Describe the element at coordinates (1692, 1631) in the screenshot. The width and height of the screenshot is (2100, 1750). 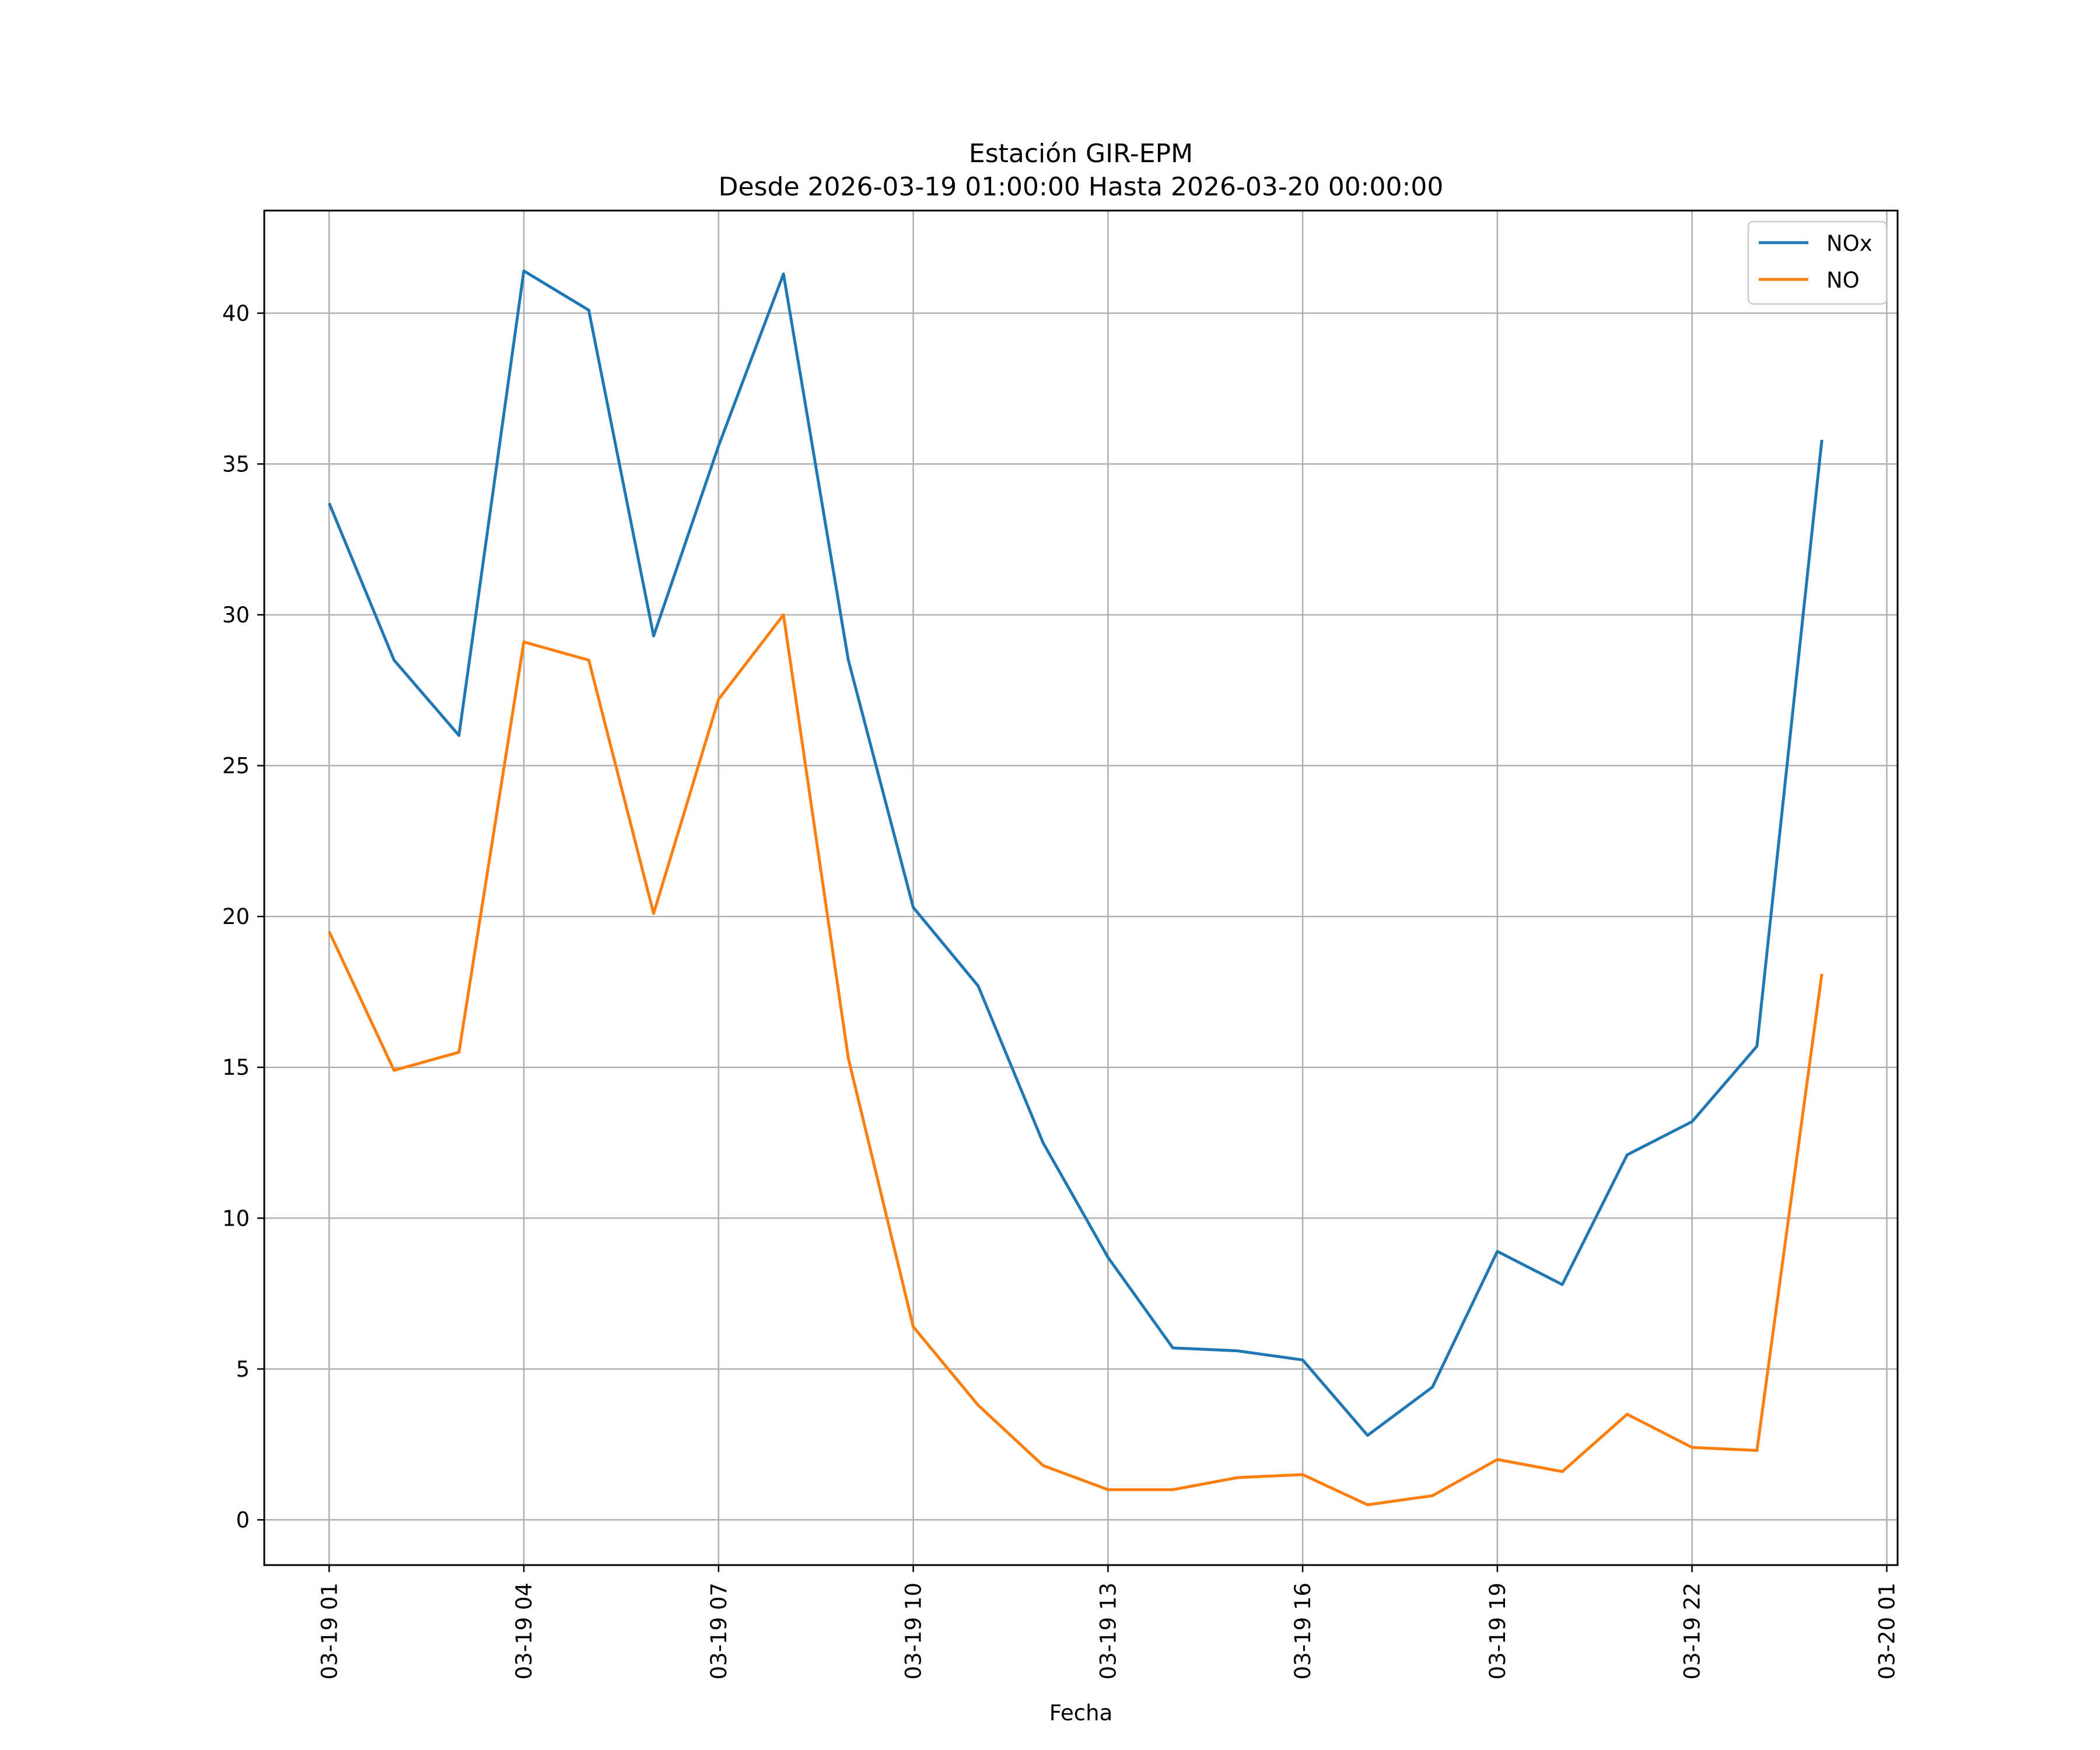
I see `x-tick-label: 03-19 22` at that location.